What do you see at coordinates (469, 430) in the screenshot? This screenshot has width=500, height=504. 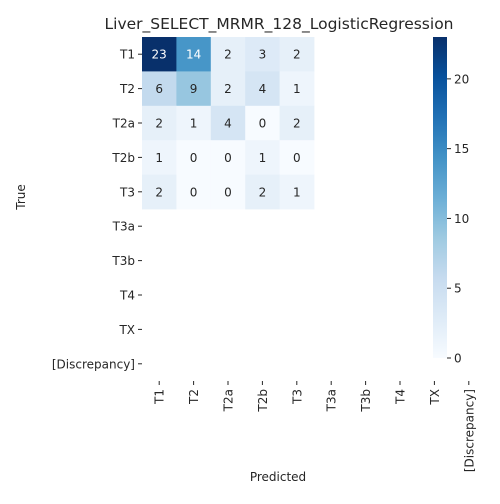 I see `x-tick-label: [Discrepancy]` at bounding box center [469, 430].